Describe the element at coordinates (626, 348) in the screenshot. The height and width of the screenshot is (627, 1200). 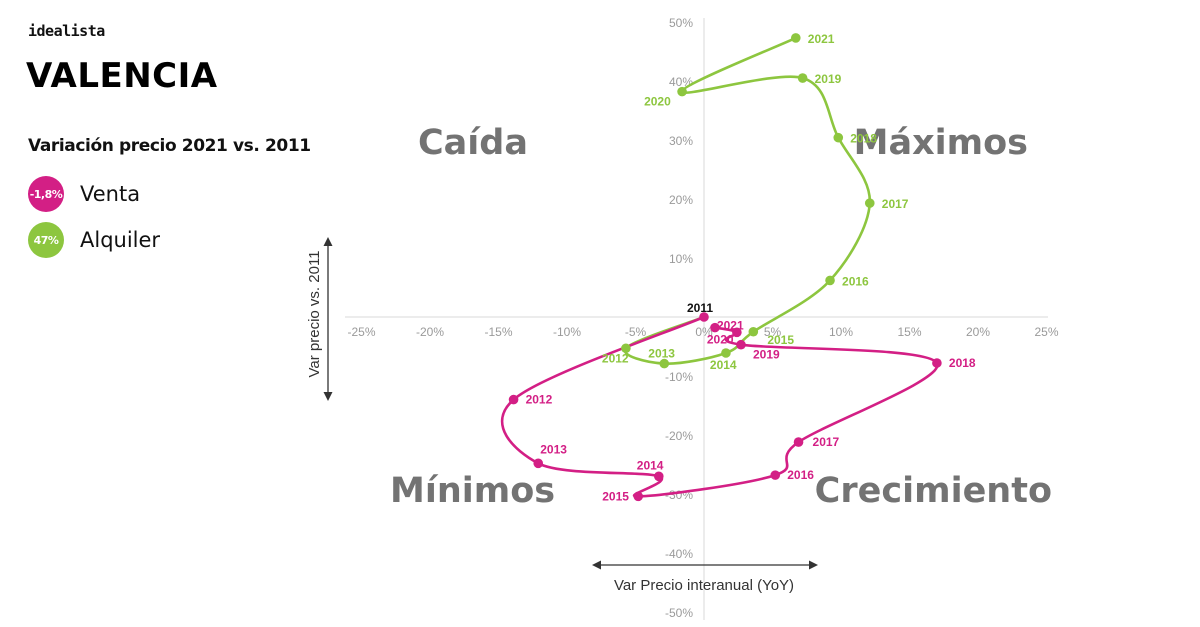
I see `alquiler-point-2012` at that location.